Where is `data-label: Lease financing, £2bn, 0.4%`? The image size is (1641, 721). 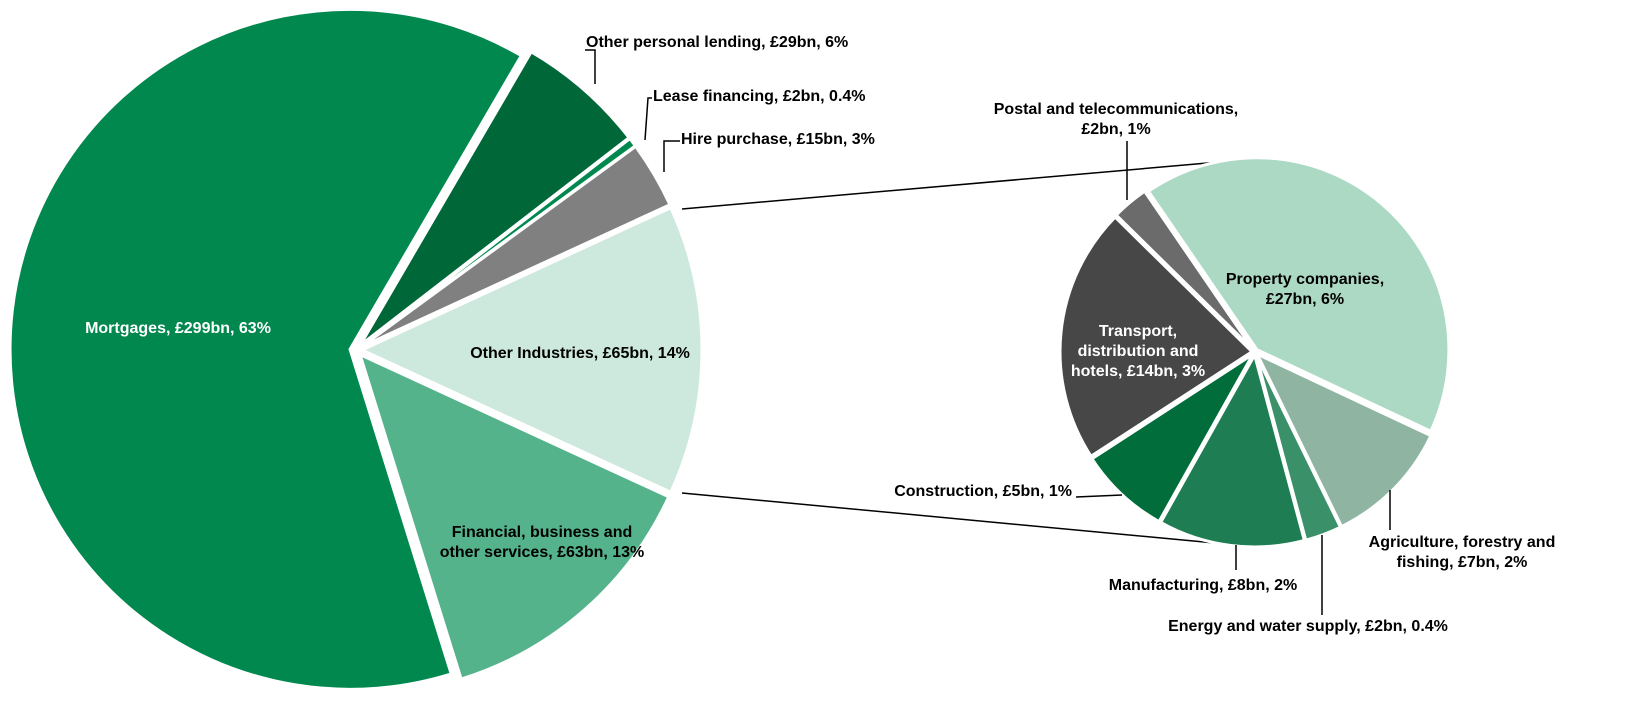
data-label: Lease financing, £2bn, 0.4% is located at coordinates (759, 96).